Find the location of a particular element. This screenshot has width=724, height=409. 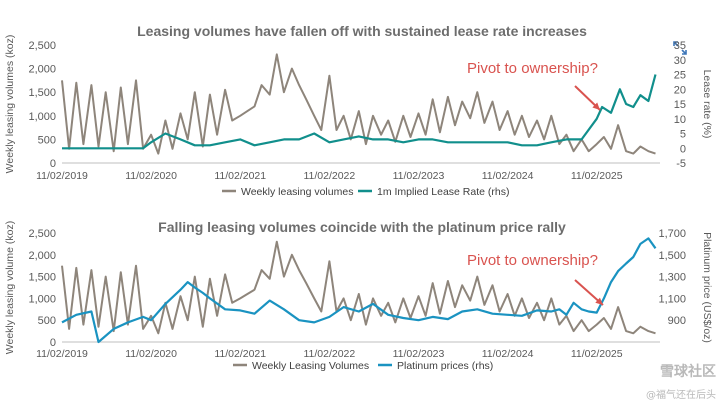

y2-tick-label: 900 is located at coordinates (677, 321).